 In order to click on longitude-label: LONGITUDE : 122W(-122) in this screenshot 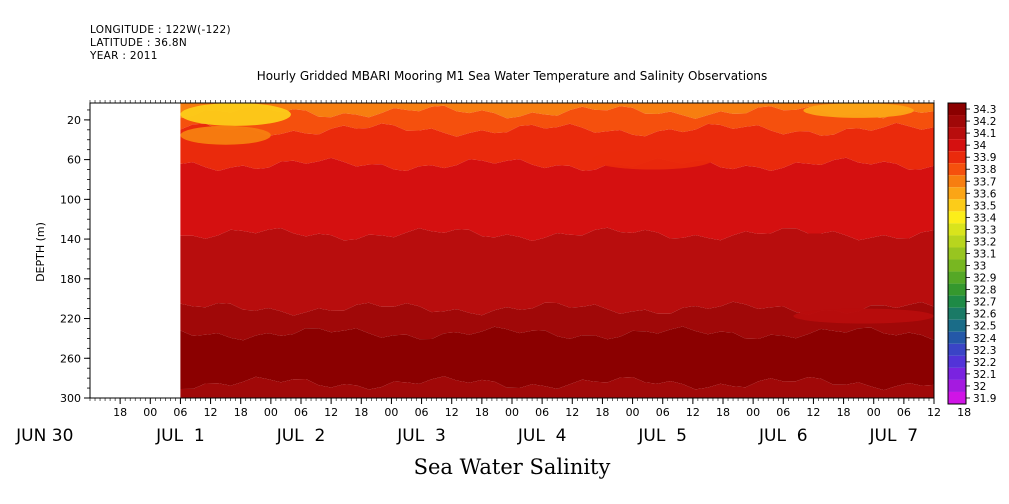, I will do `click(160, 30)`.